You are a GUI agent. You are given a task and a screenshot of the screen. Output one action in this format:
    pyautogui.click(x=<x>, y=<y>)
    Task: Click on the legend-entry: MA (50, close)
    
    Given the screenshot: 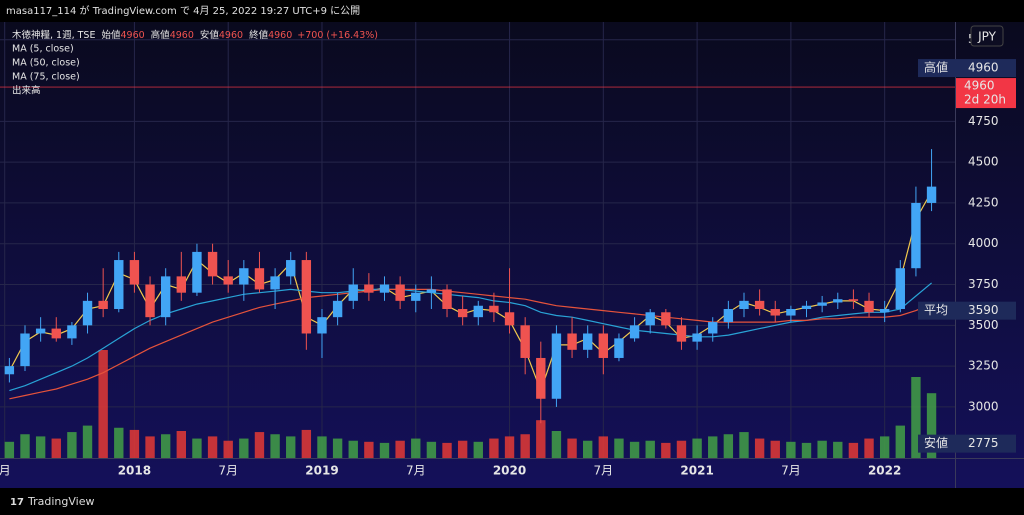 What is the action you would take?
    pyautogui.click(x=46, y=63)
    